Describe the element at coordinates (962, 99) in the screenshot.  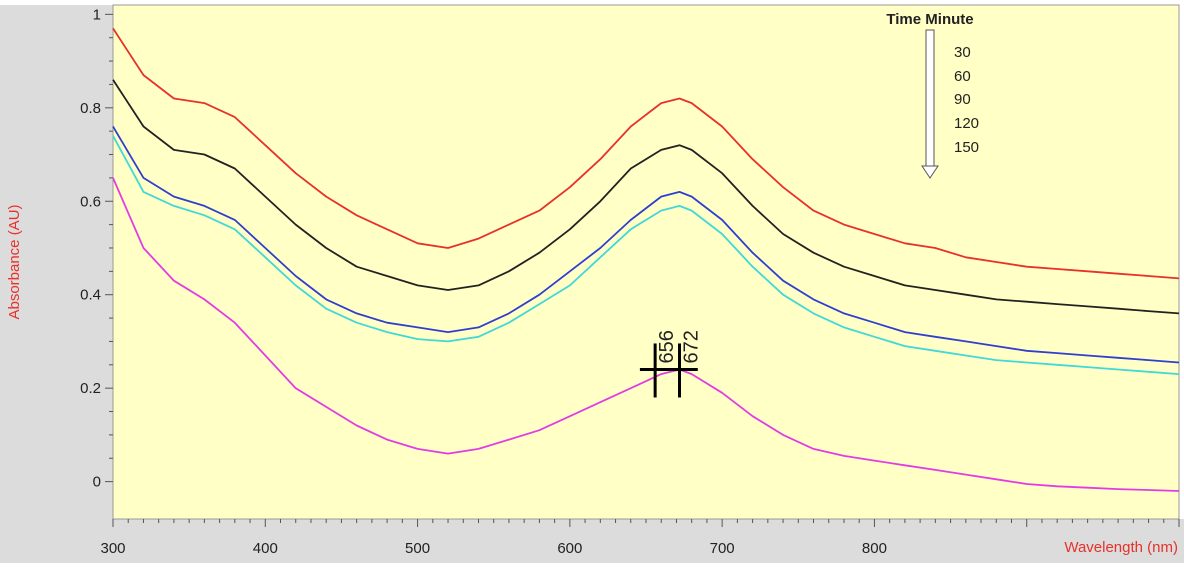
I see `legend-entry-3: 90` at that location.